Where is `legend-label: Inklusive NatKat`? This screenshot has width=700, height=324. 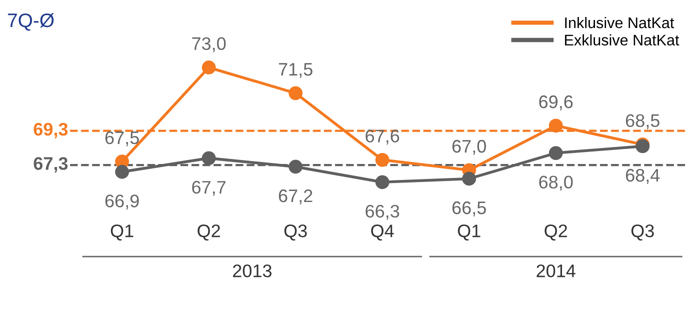
legend-label: Inklusive NatKat is located at coordinates (619, 22).